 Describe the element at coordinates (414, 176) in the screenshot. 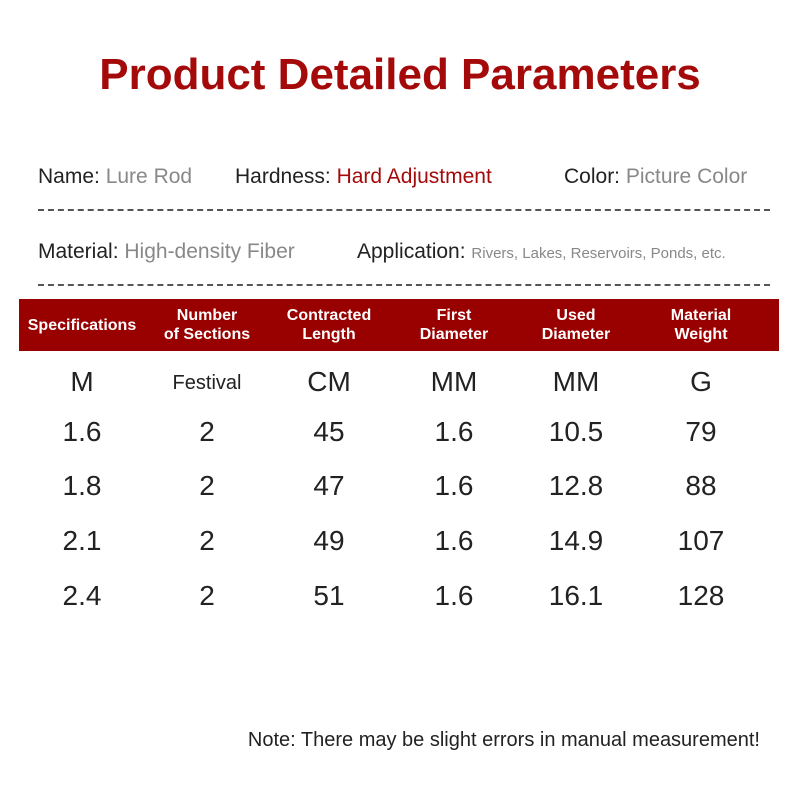

I see `hardness-value: Hard Adjustment` at that location.